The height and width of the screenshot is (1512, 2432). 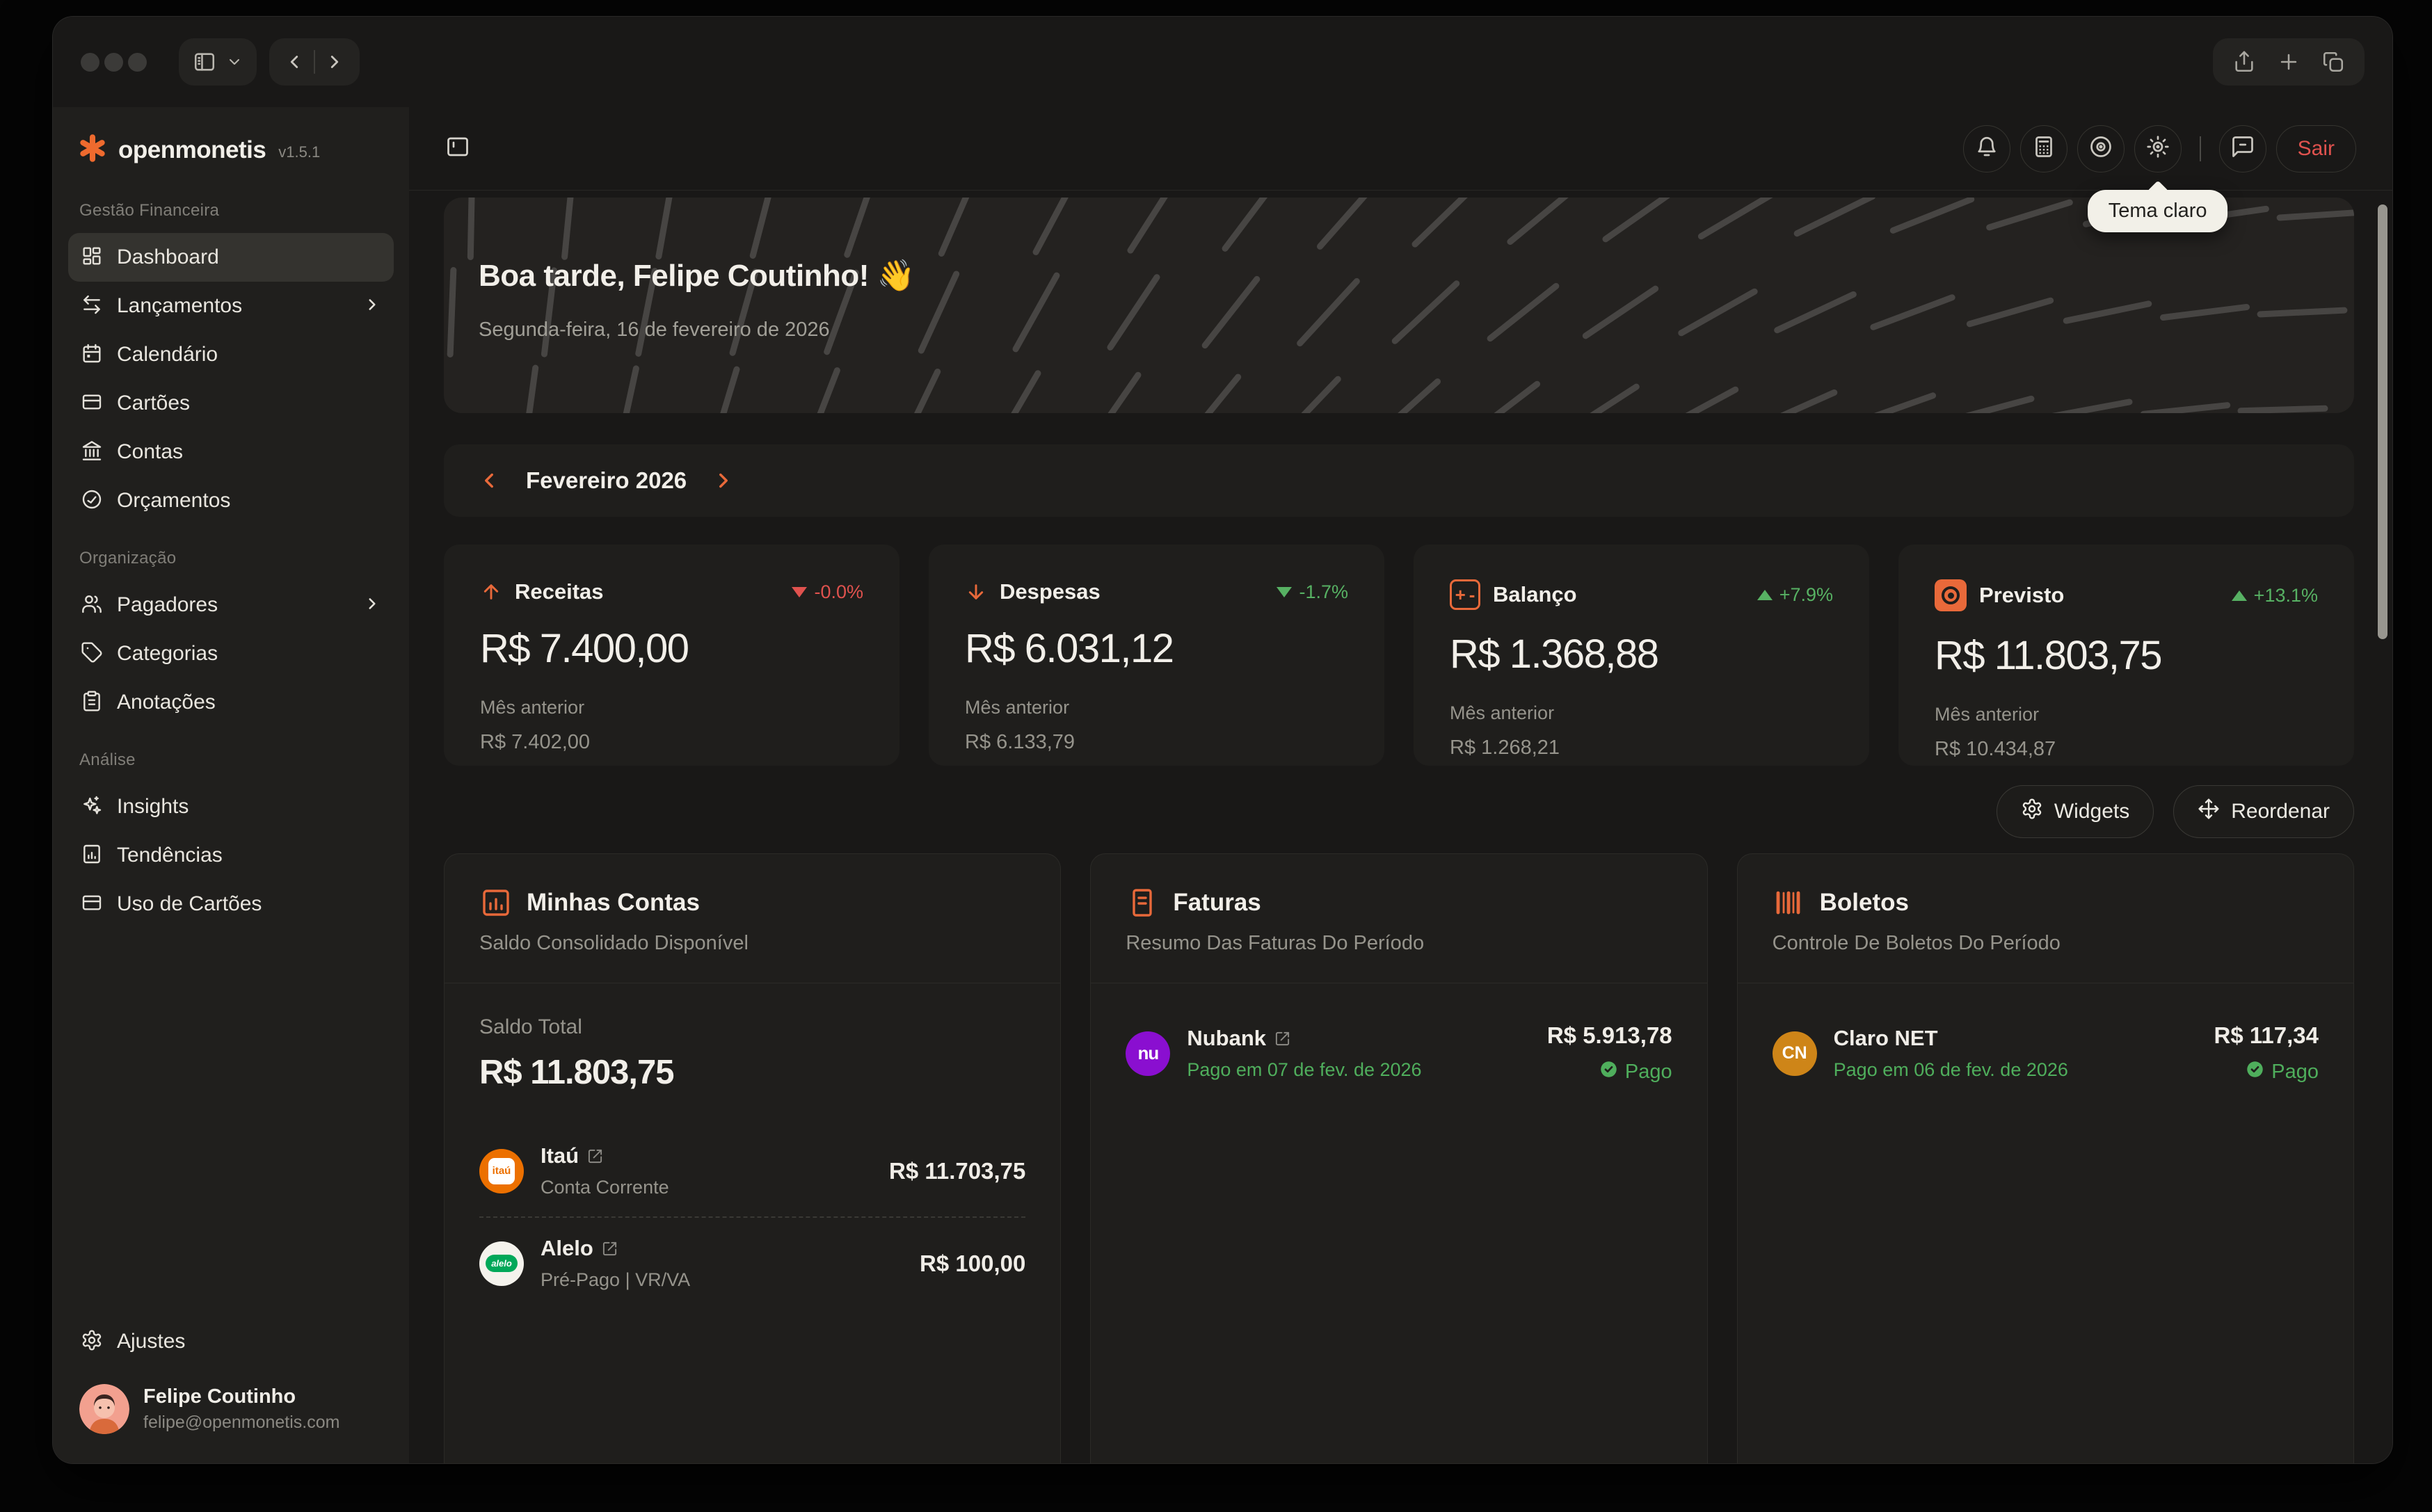 What do you see at coordinates (654, 330) in the screenshot?
I see `greeting-date: Segunda-feira, 16 de fevereiro de 2026` at bounding box center [654, 330].